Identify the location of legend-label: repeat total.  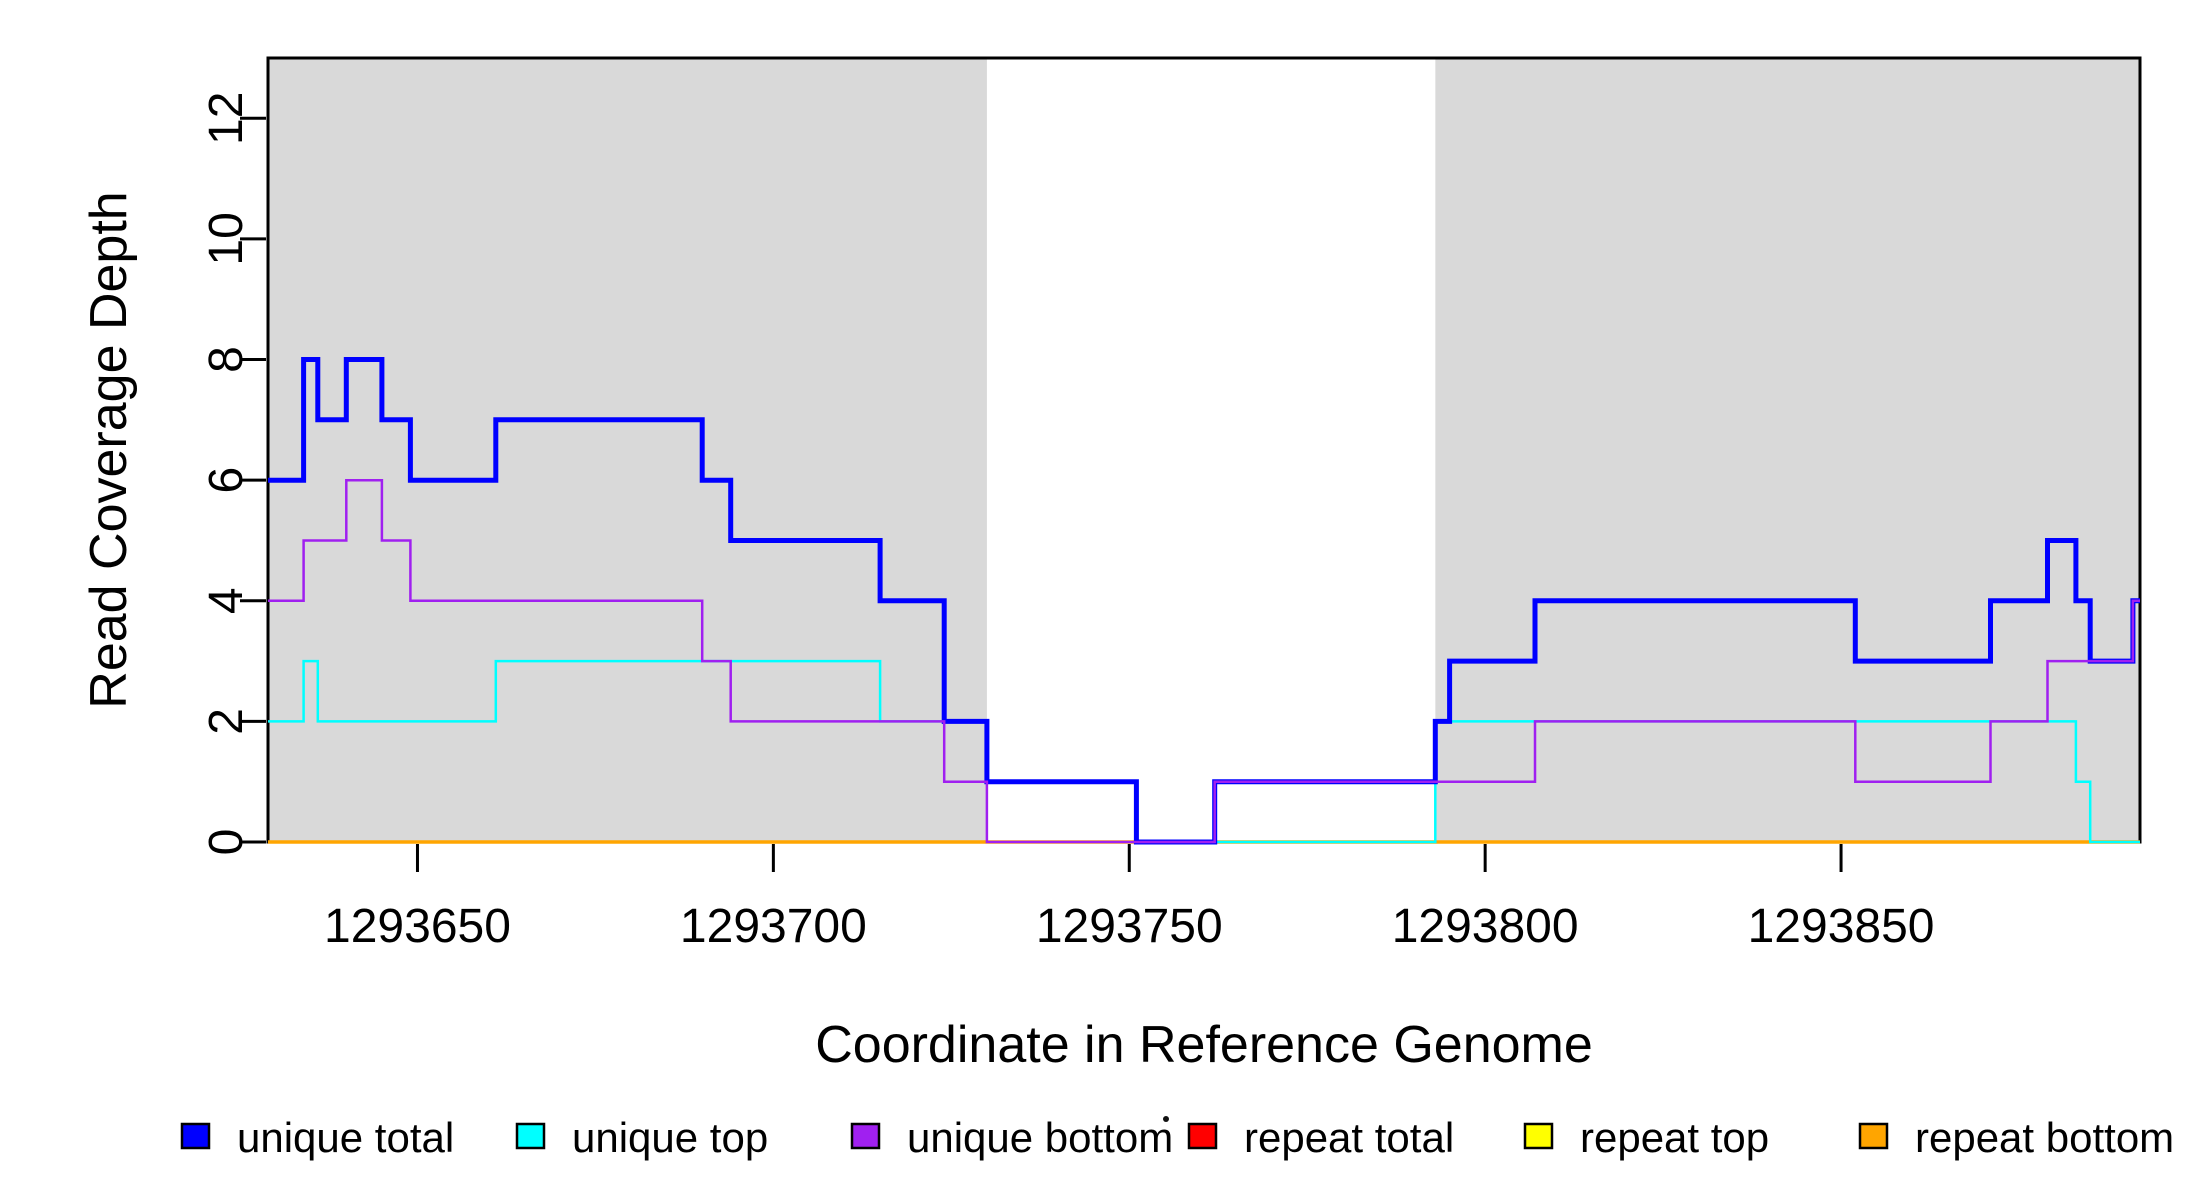
(1349, 1137).